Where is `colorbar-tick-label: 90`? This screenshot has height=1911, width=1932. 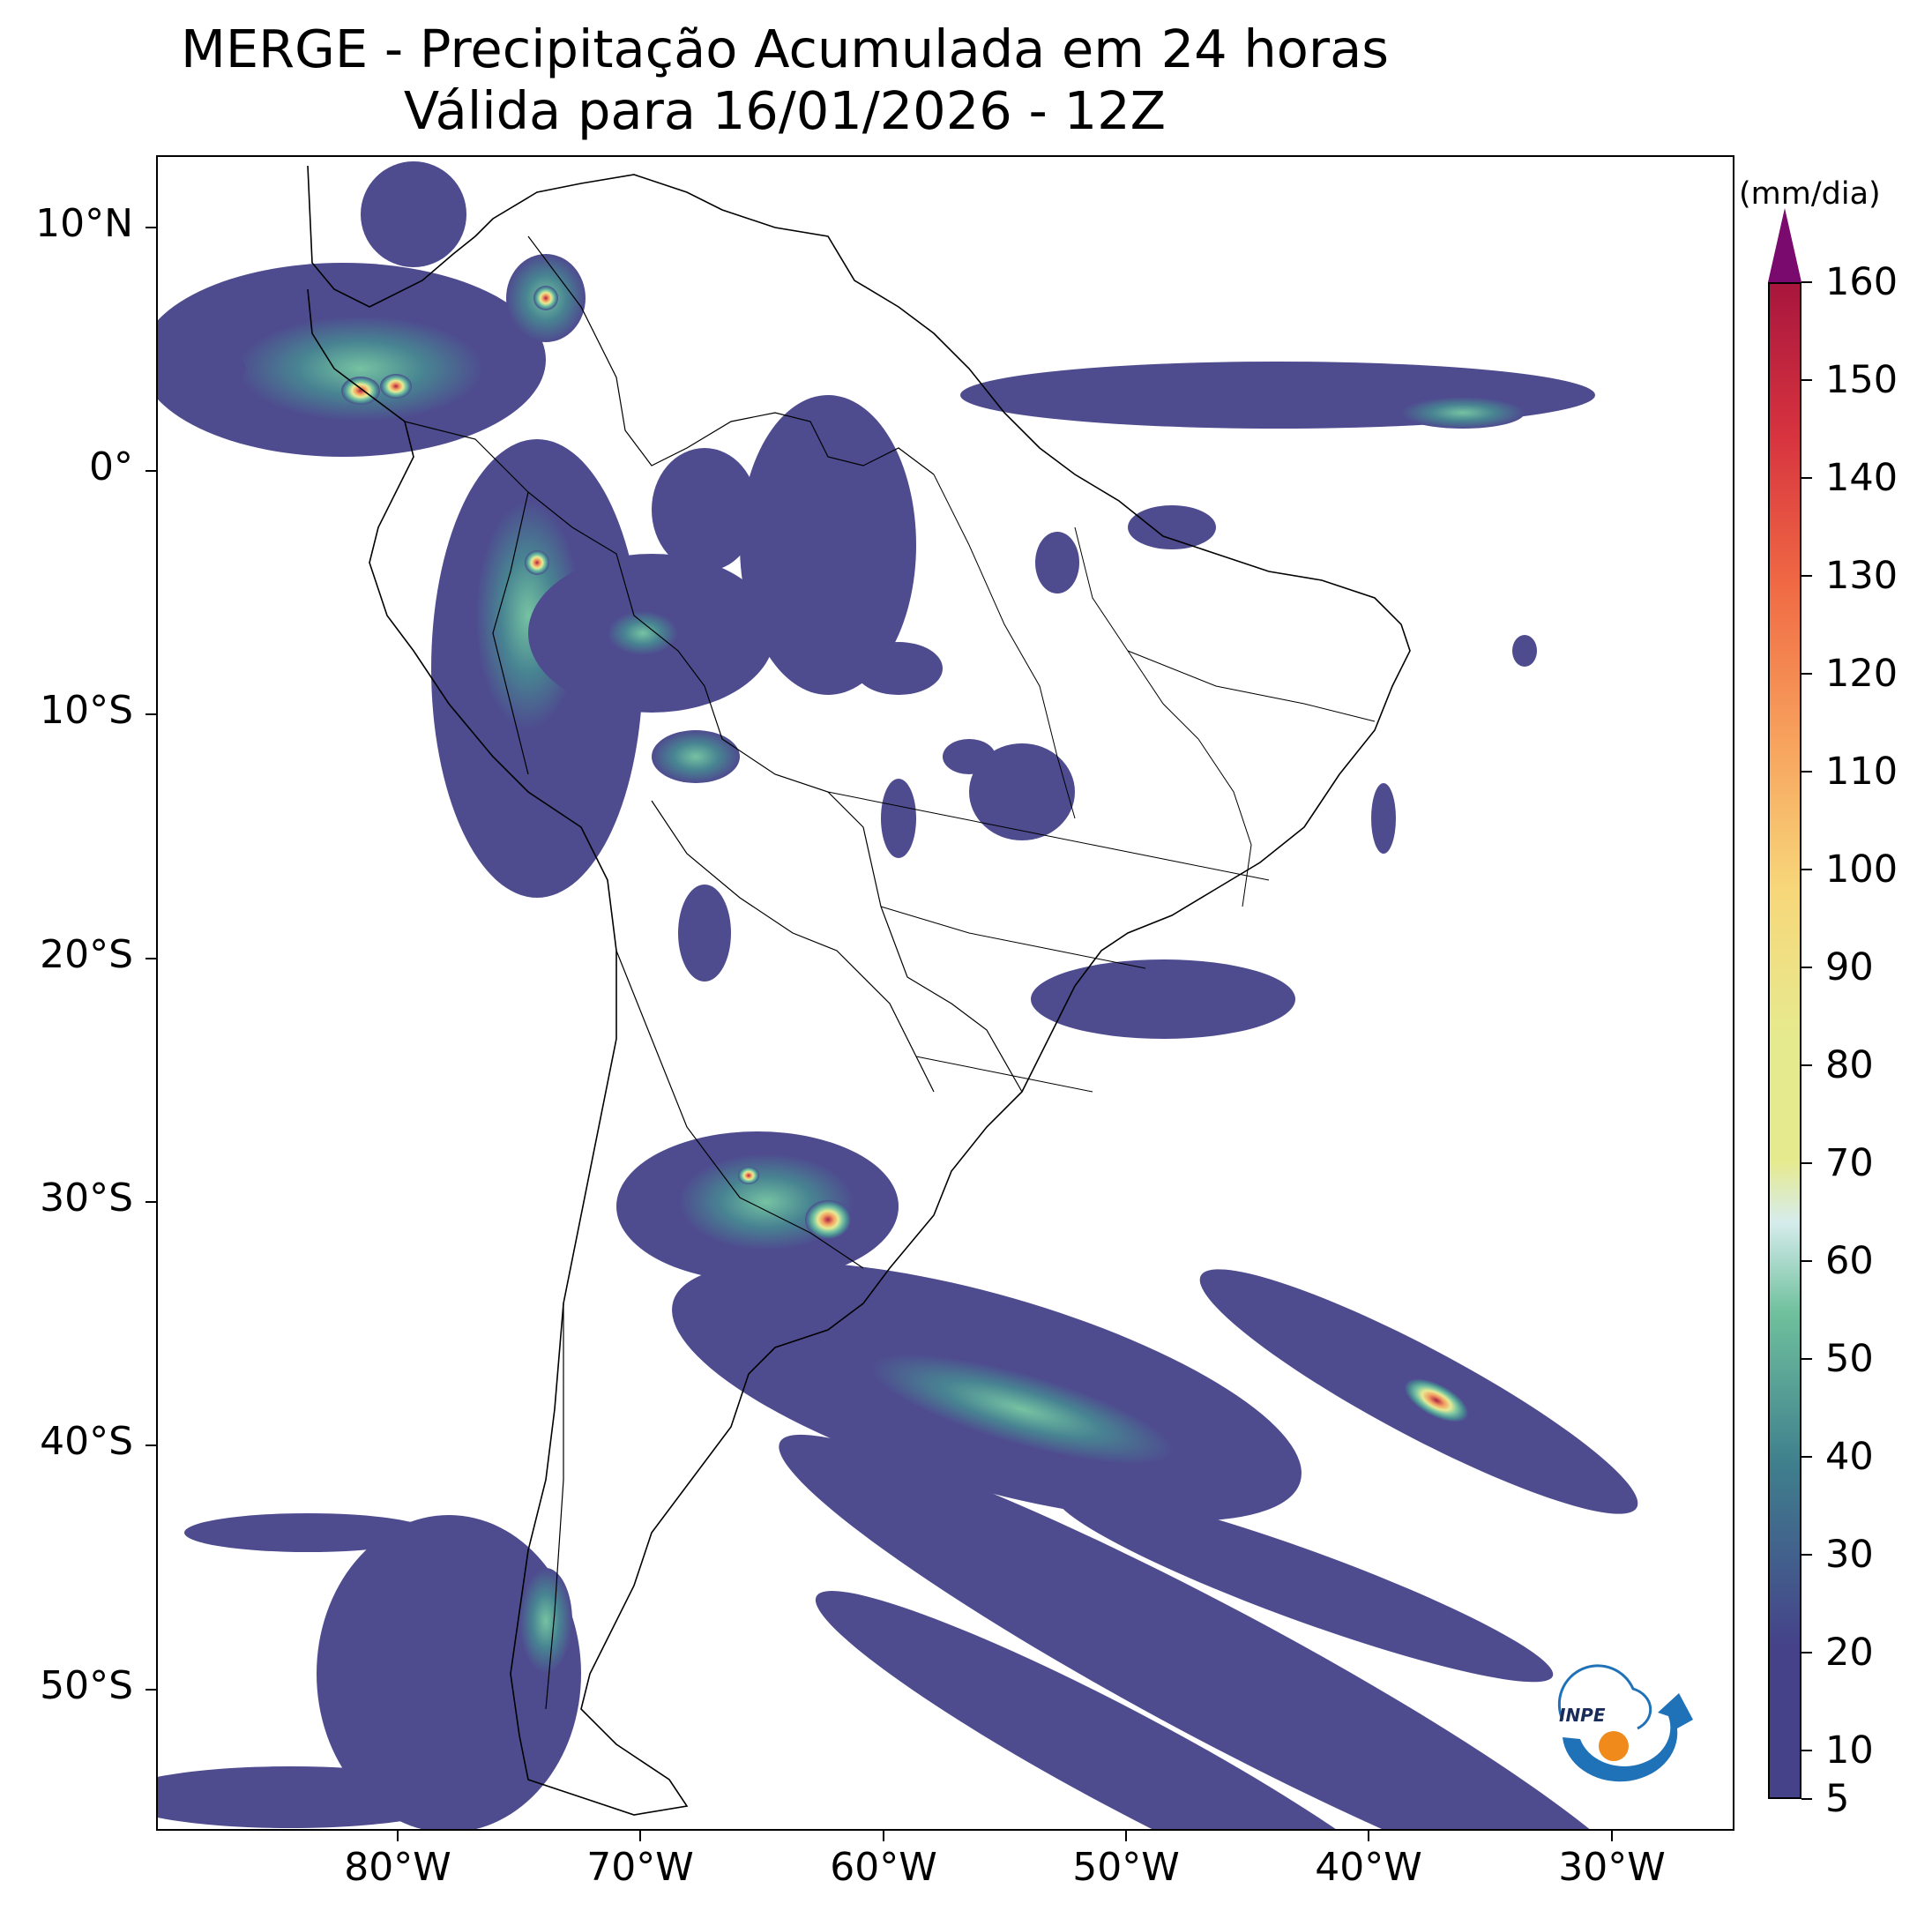
colorbar-tick-label: 90 is located at coordinates (1849, 966).